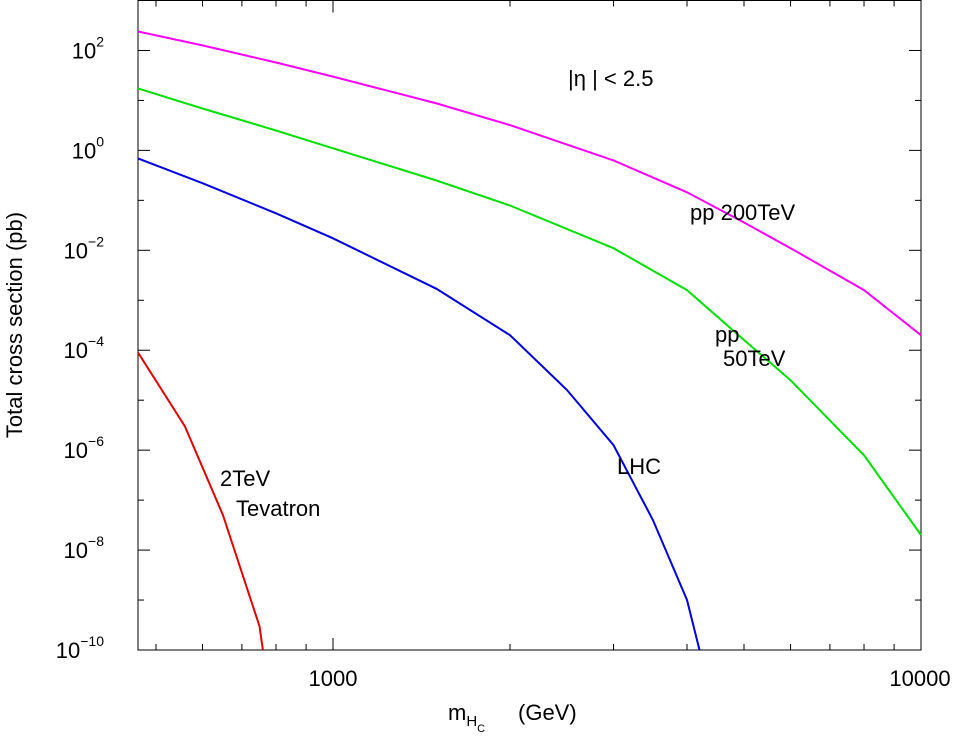  I want to click on y-tick-exponent: −4, so click(96, 341).